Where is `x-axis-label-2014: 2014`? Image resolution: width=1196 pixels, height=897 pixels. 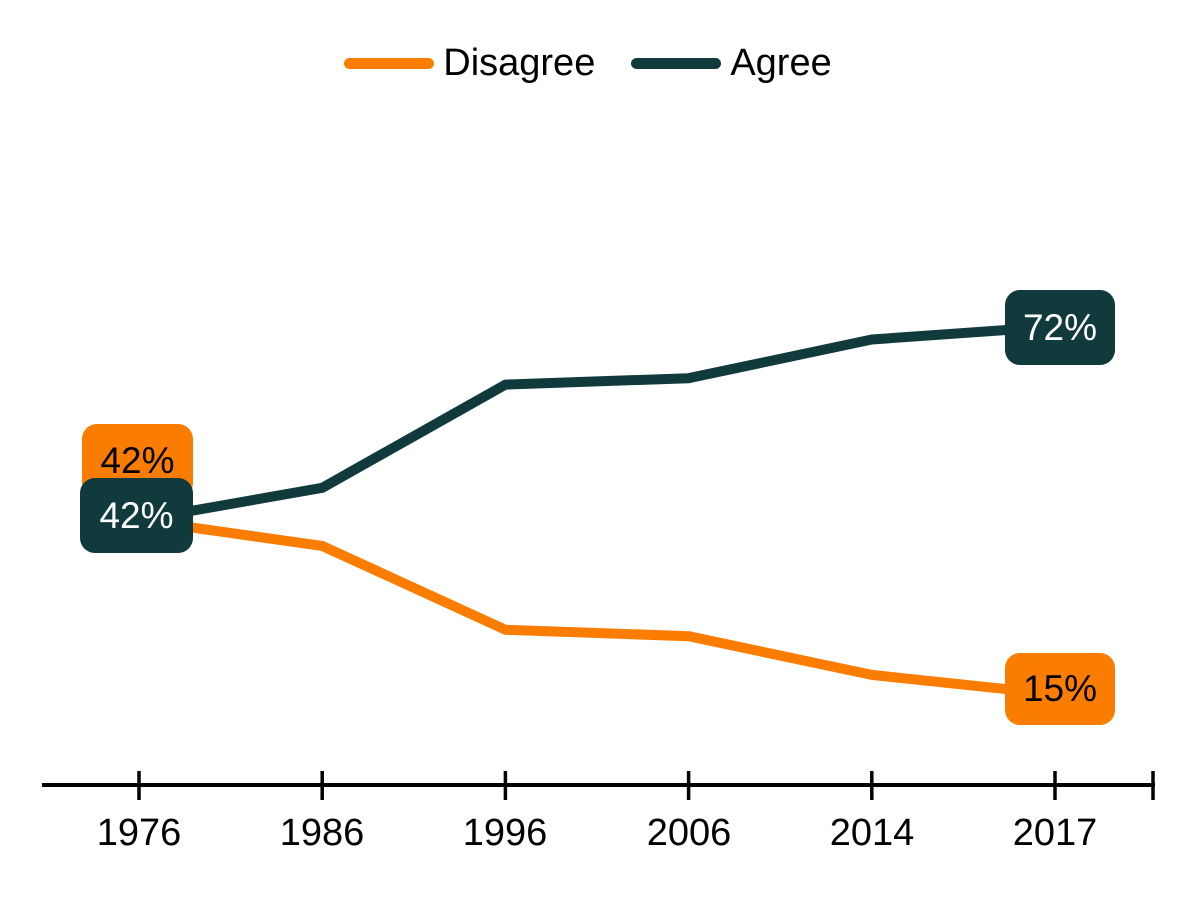
x-axis-label-2014: 2014 is located at coordinates (872, 833).